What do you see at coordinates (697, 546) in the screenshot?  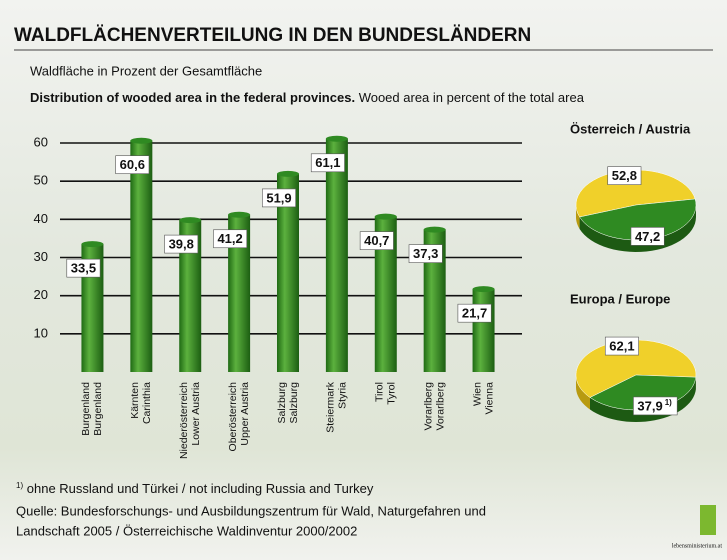 I see `logo-text: lebensministerium.at` at bounding box center [697, 546].